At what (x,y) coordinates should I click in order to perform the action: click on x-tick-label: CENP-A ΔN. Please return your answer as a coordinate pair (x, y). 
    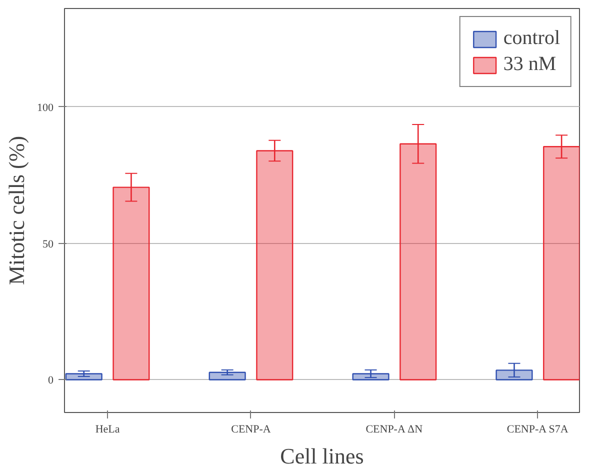
    Looking at the image, I should click on (394, 430).